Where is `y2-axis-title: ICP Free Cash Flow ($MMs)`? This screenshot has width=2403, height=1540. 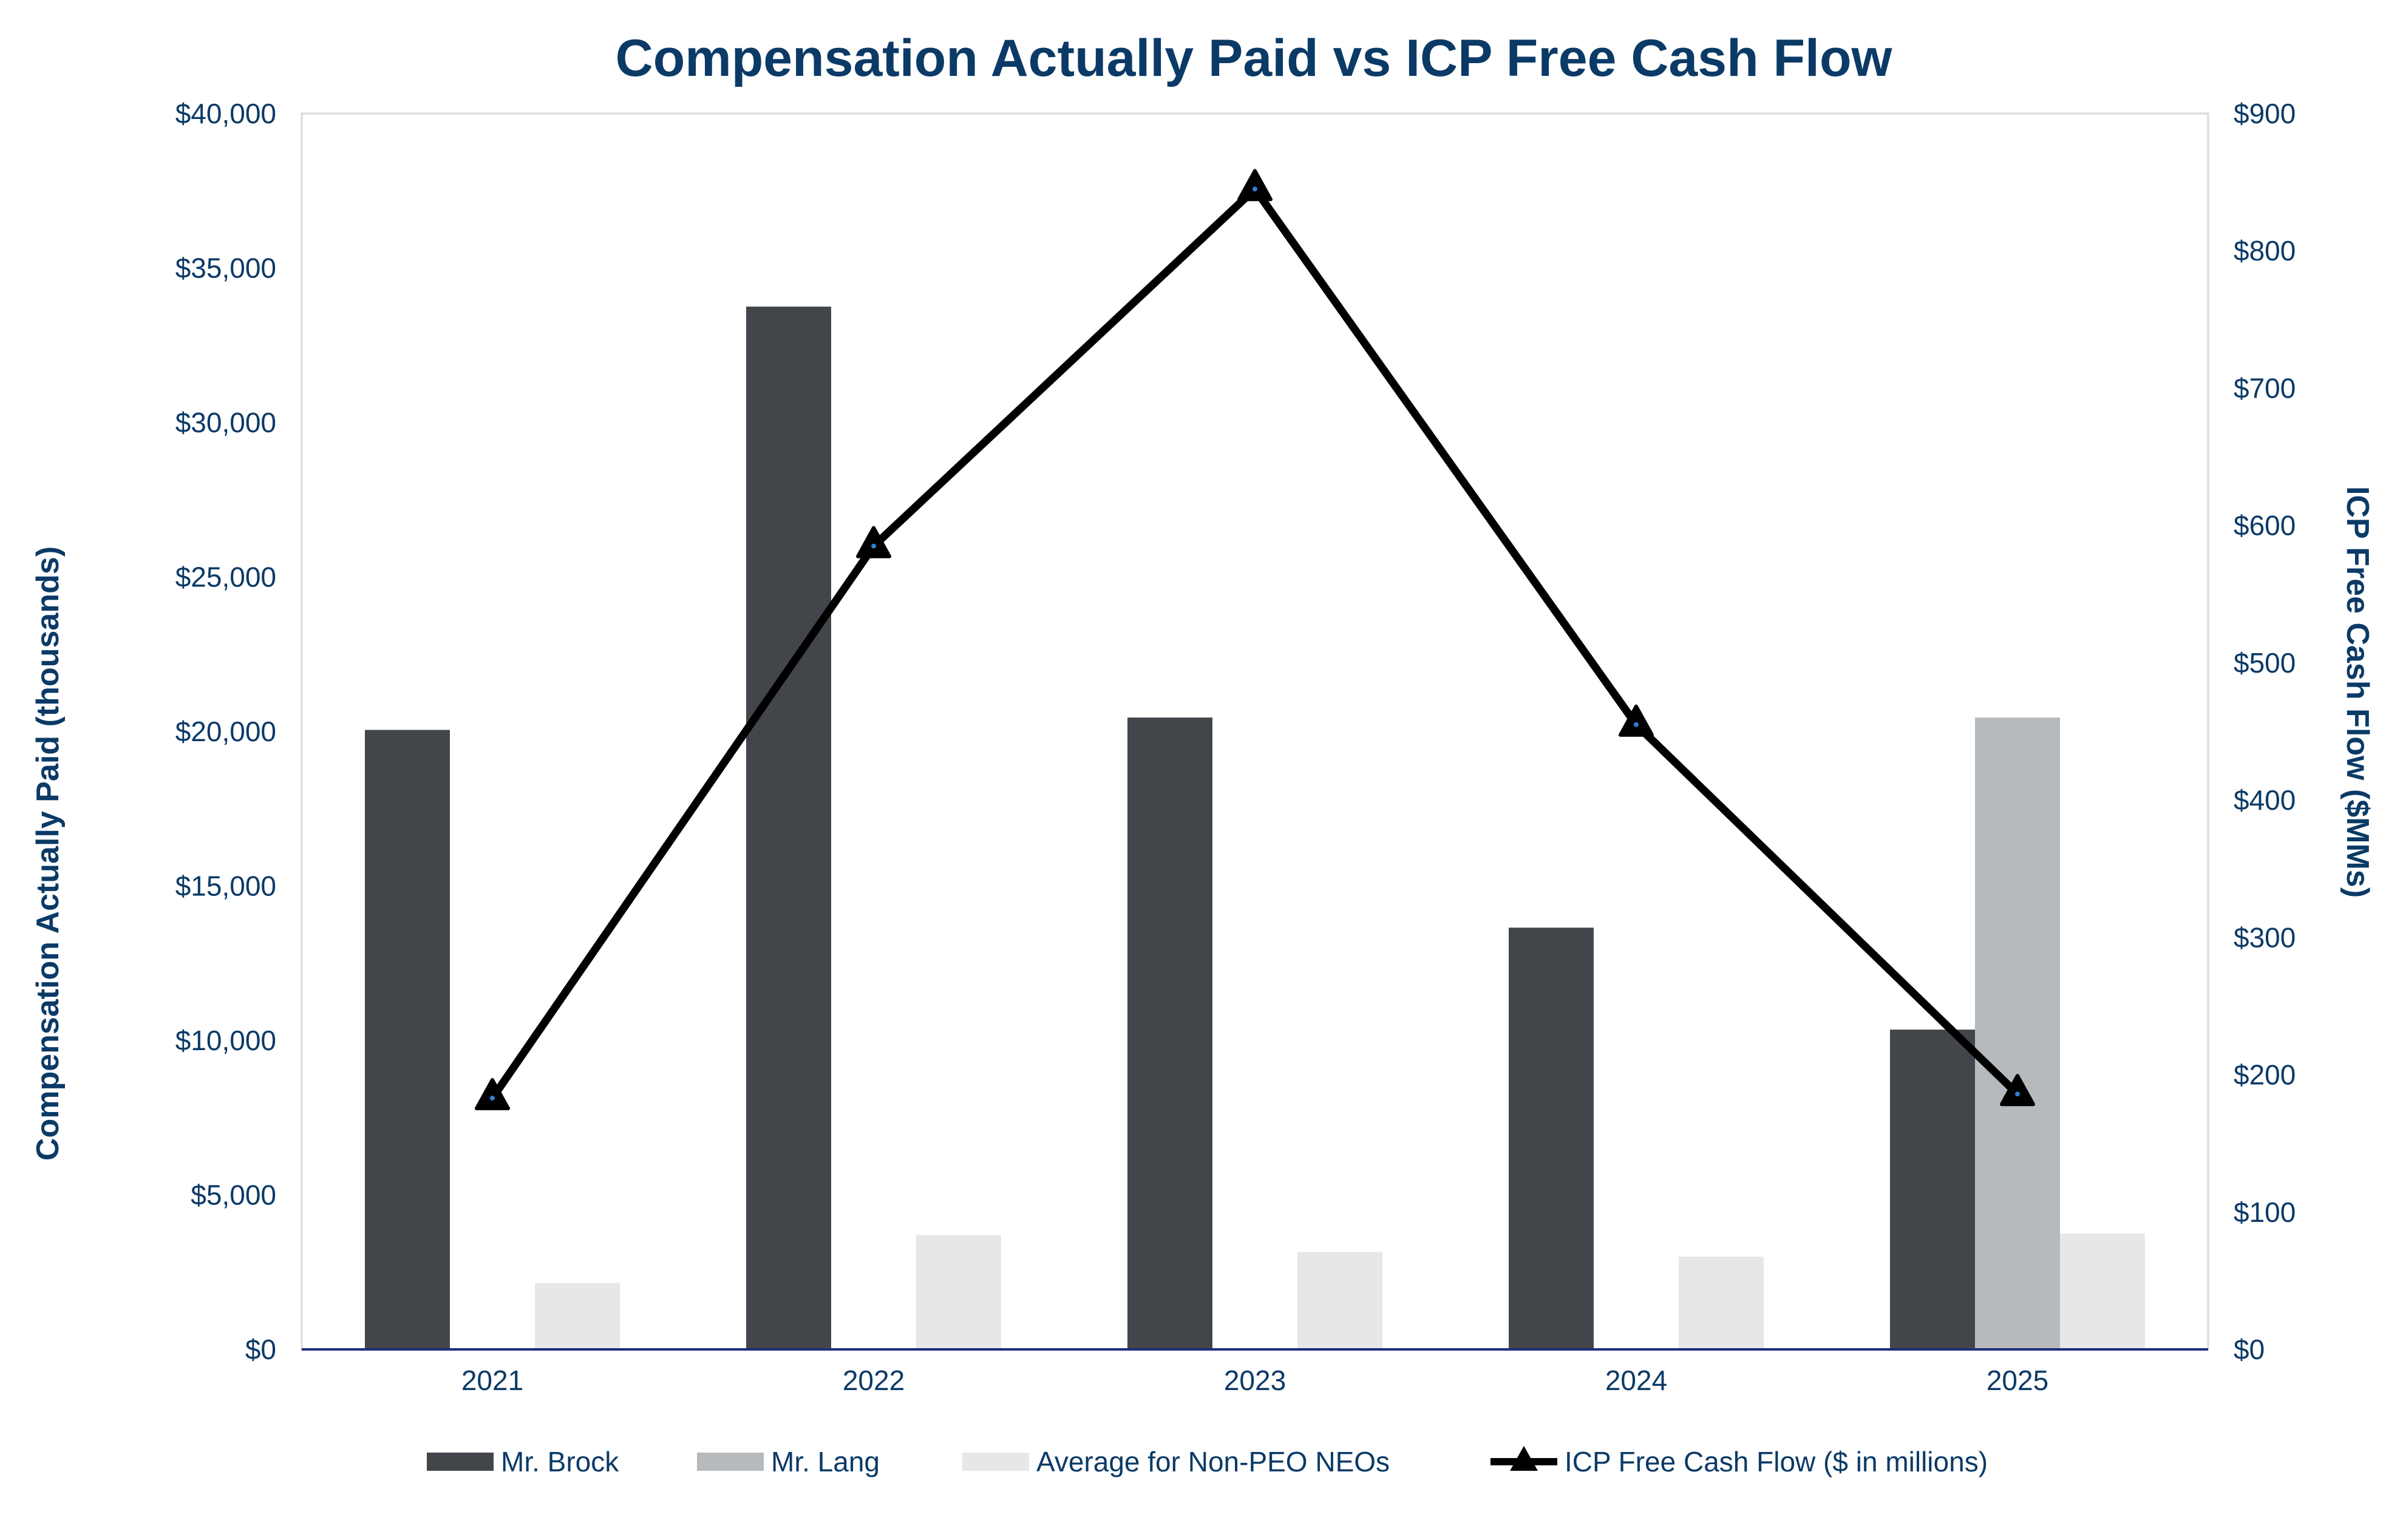 y2-axis-title: ICP Free Cash Flow ($MMs) is located at coordinates (2357, 692).